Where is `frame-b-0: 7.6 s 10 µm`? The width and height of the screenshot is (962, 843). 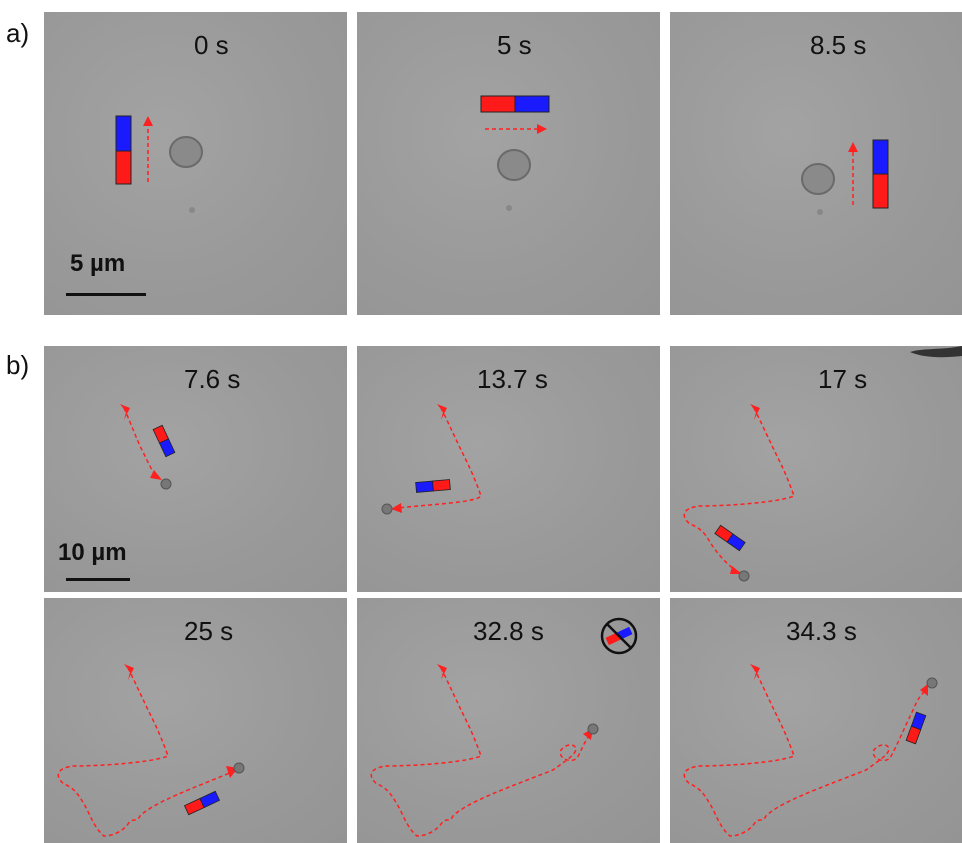 frame-b-0: 7.6 s 10 µm is located at coordinates (195, 469).